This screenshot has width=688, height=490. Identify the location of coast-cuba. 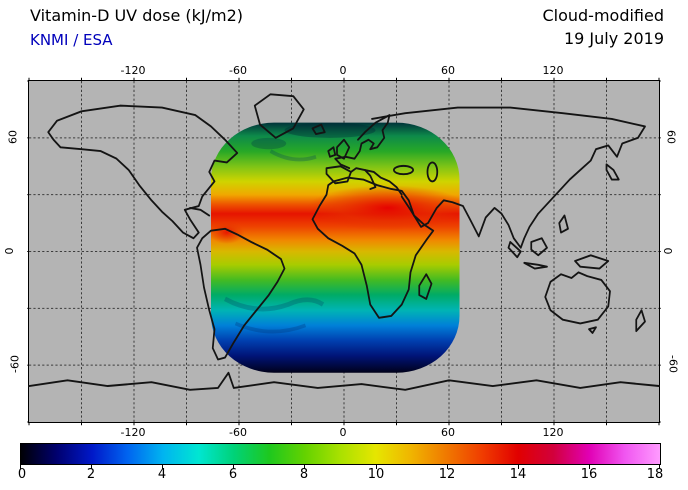
(200, 211).